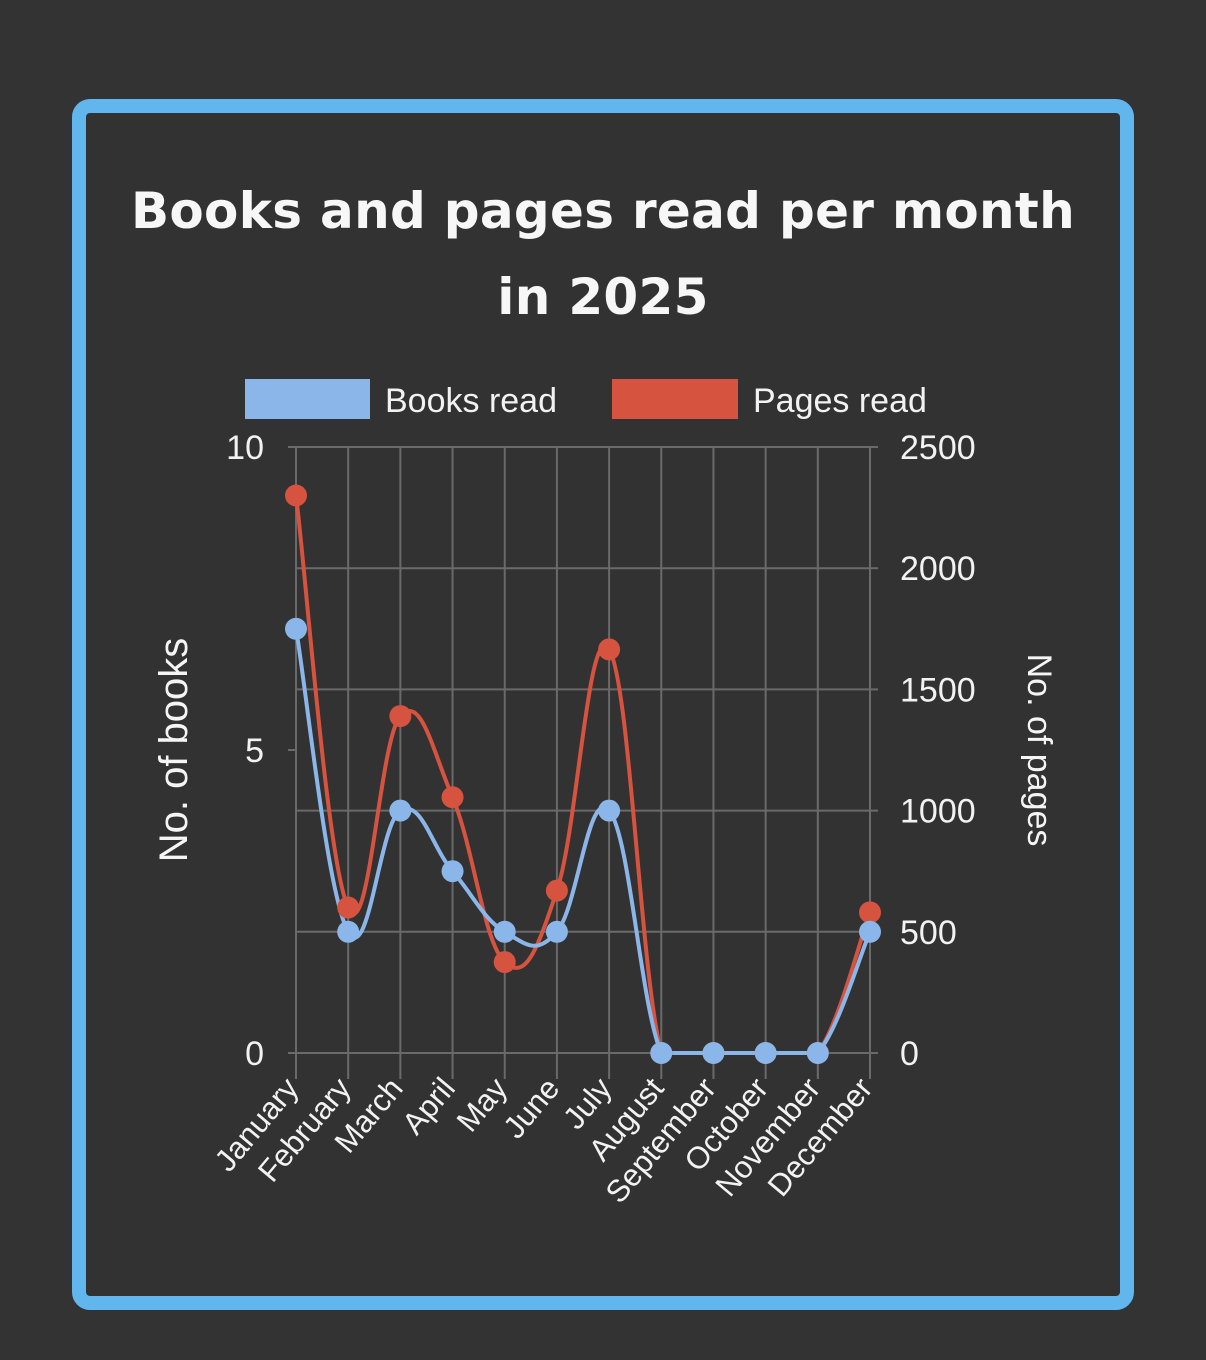  Describe the element at coordinates (1039, 750) in the screenshot. I see `y-axis-right-label: No. of pages` at that location.